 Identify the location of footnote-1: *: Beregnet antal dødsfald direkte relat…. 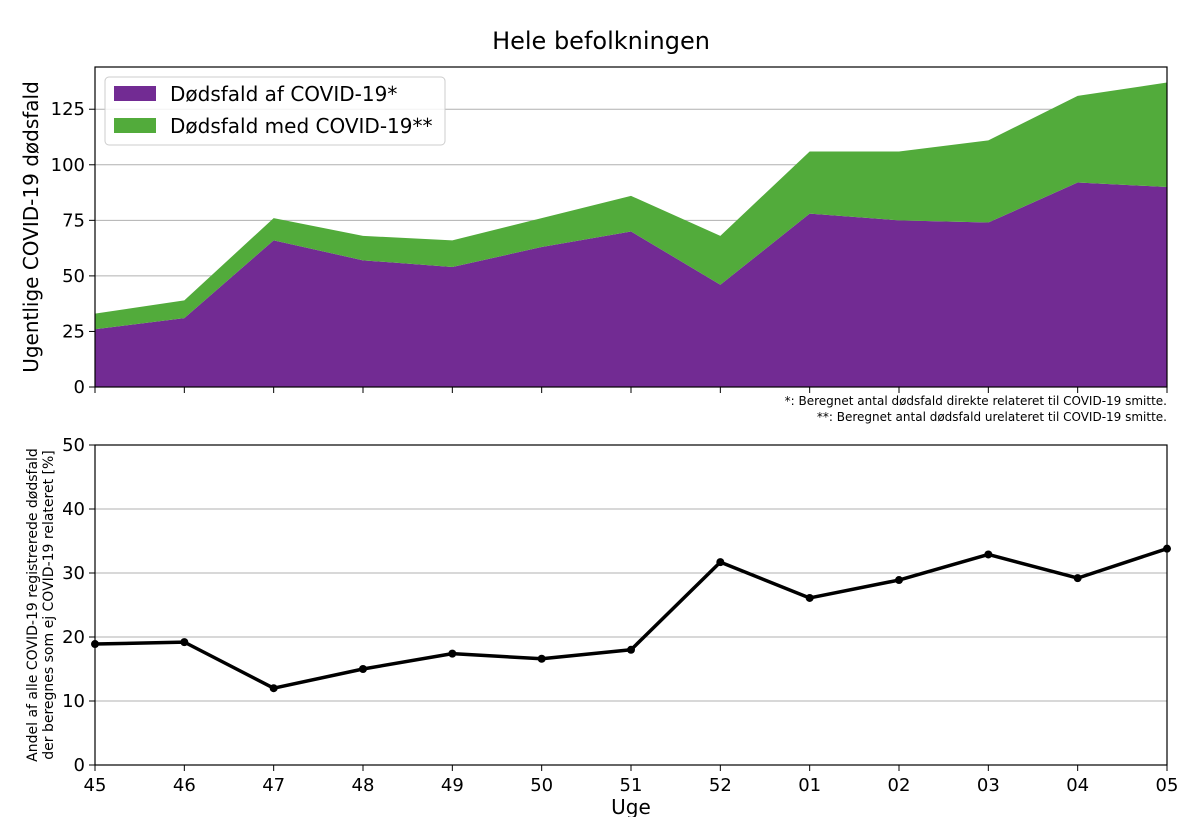
(976, 401).